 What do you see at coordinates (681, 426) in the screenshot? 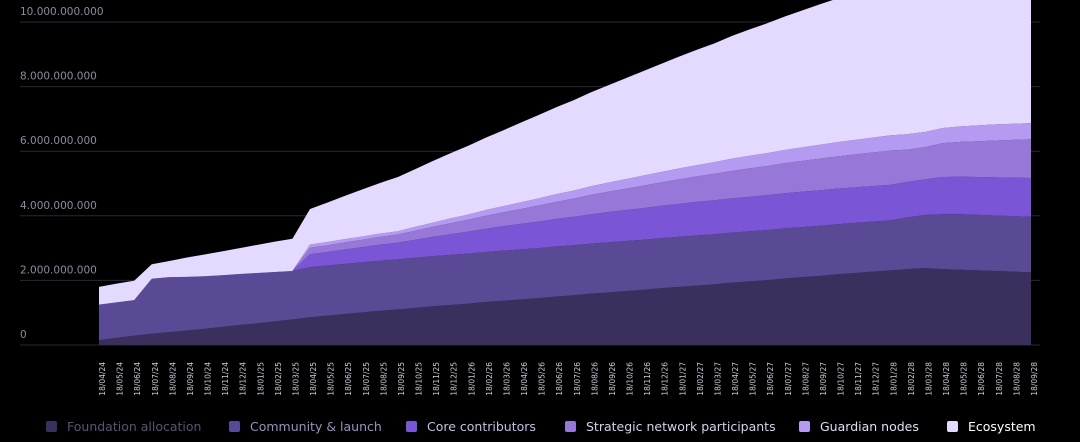
I see `legend-label: Strategic network participants` at bounding box center [681, 426].